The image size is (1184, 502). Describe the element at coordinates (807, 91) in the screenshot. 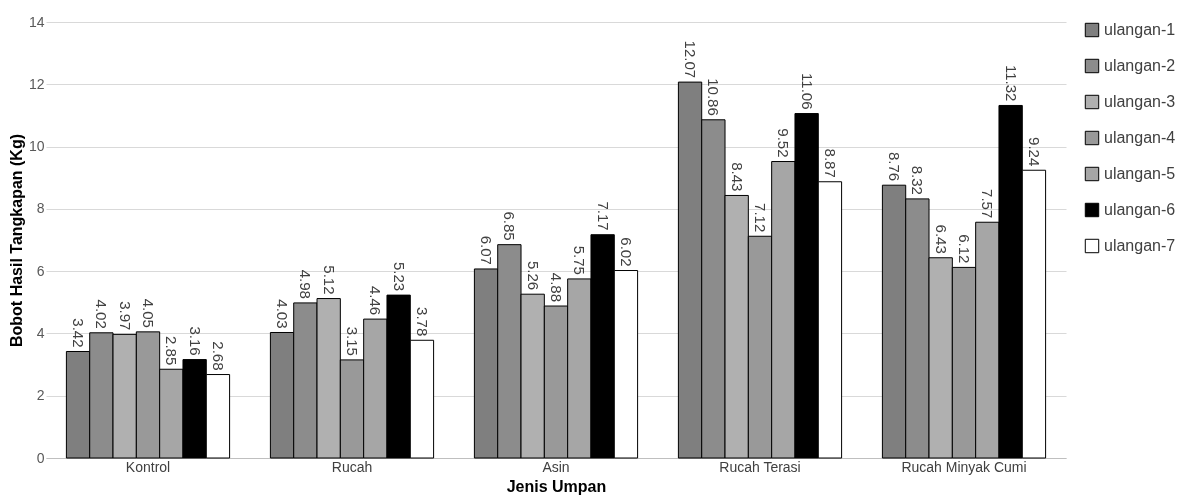

I see `data-label: 11.06` at that location.